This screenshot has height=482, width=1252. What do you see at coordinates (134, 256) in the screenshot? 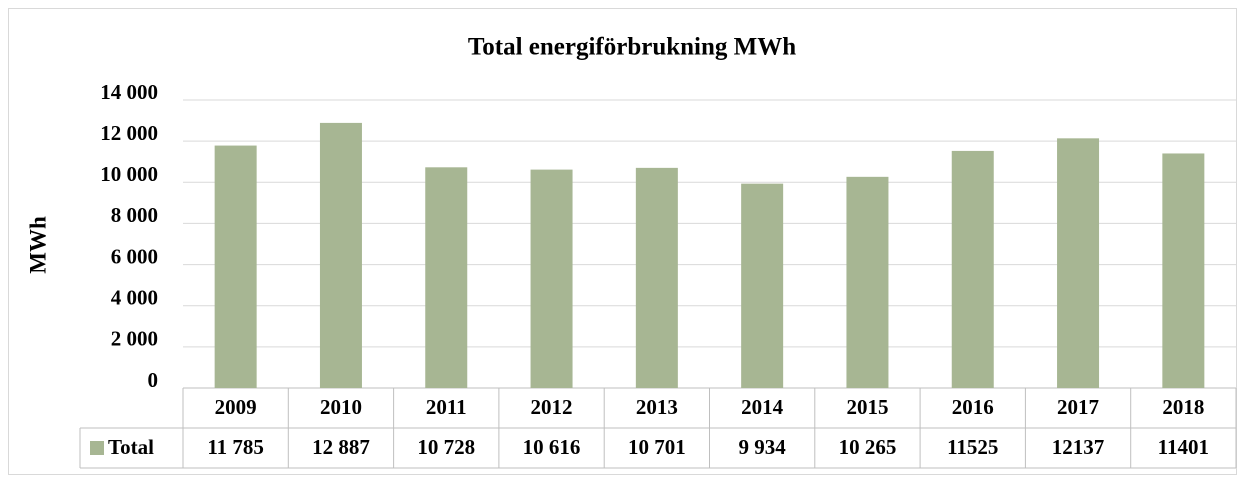
I see `y-tick-label: 6 000` at bounding box center [134, 256].